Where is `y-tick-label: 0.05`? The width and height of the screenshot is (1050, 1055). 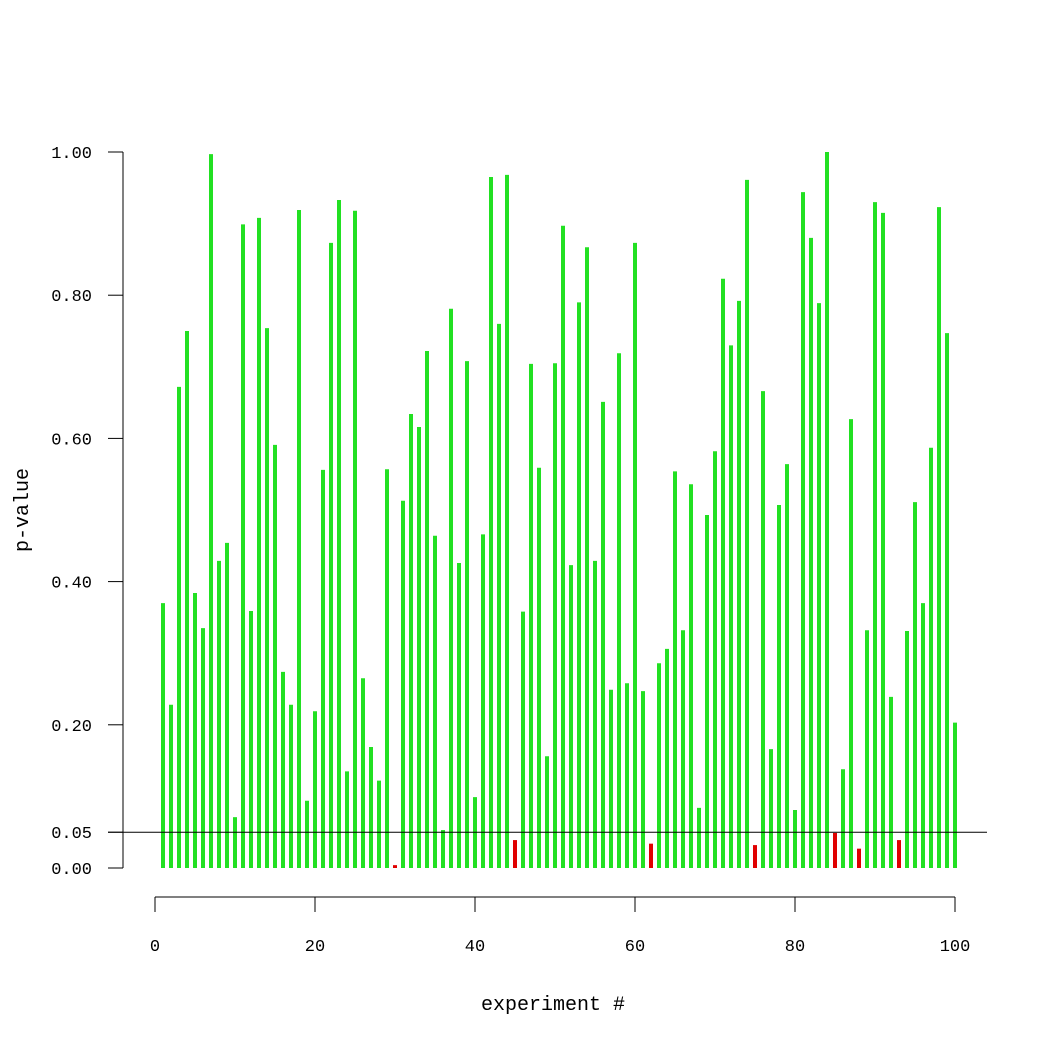 y-tick-label: 0.05 is located at coordinates (71, 834).